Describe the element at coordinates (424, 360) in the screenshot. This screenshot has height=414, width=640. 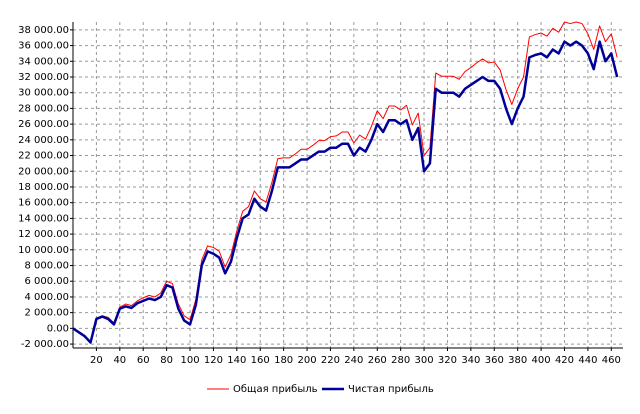
I see `x-tick-label: 300` at that location.